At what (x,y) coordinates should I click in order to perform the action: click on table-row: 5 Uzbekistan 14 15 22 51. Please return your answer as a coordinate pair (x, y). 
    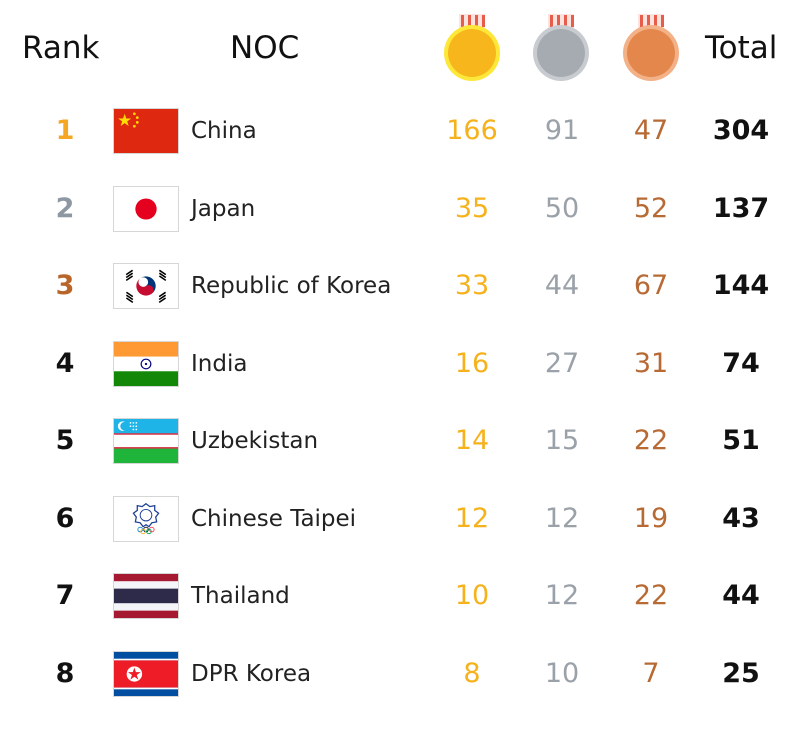
    Looking at the image, I should click on (400, 444).